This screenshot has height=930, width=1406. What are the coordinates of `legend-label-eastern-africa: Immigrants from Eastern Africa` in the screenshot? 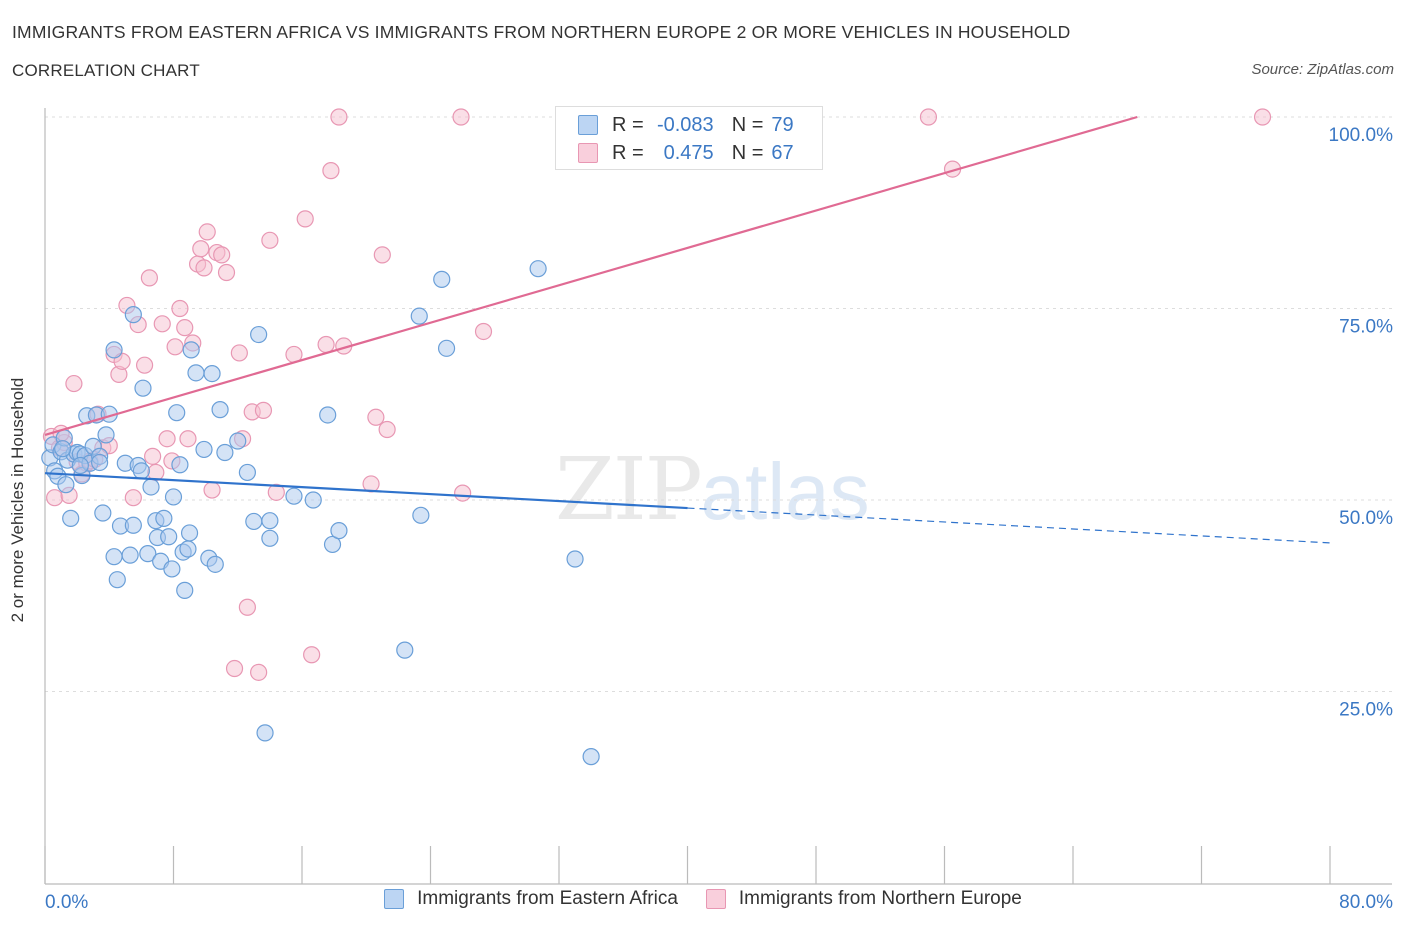 It's located at (547, 898).